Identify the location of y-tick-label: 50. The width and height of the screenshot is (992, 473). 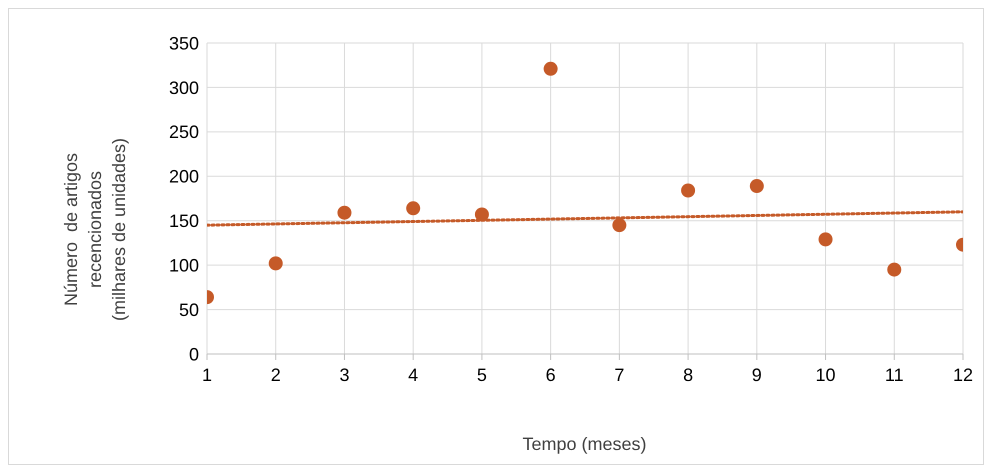
(188, 310).